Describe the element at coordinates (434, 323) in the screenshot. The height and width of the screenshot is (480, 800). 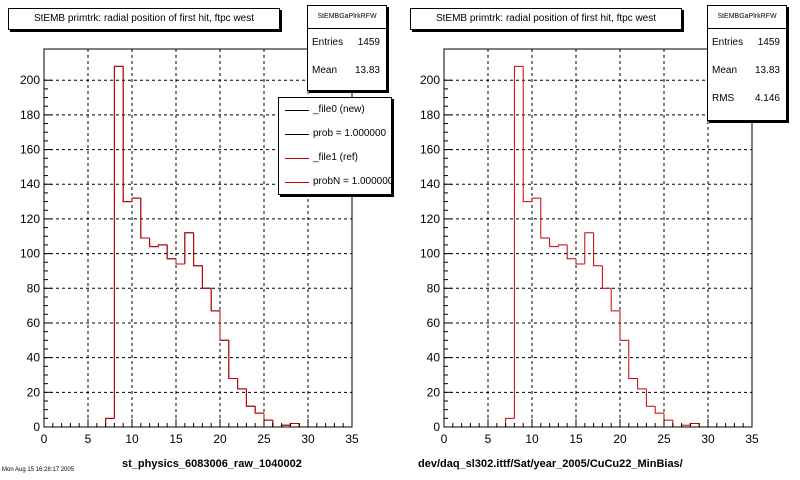
I see `right-y-tick-label-3: 60` at that location.